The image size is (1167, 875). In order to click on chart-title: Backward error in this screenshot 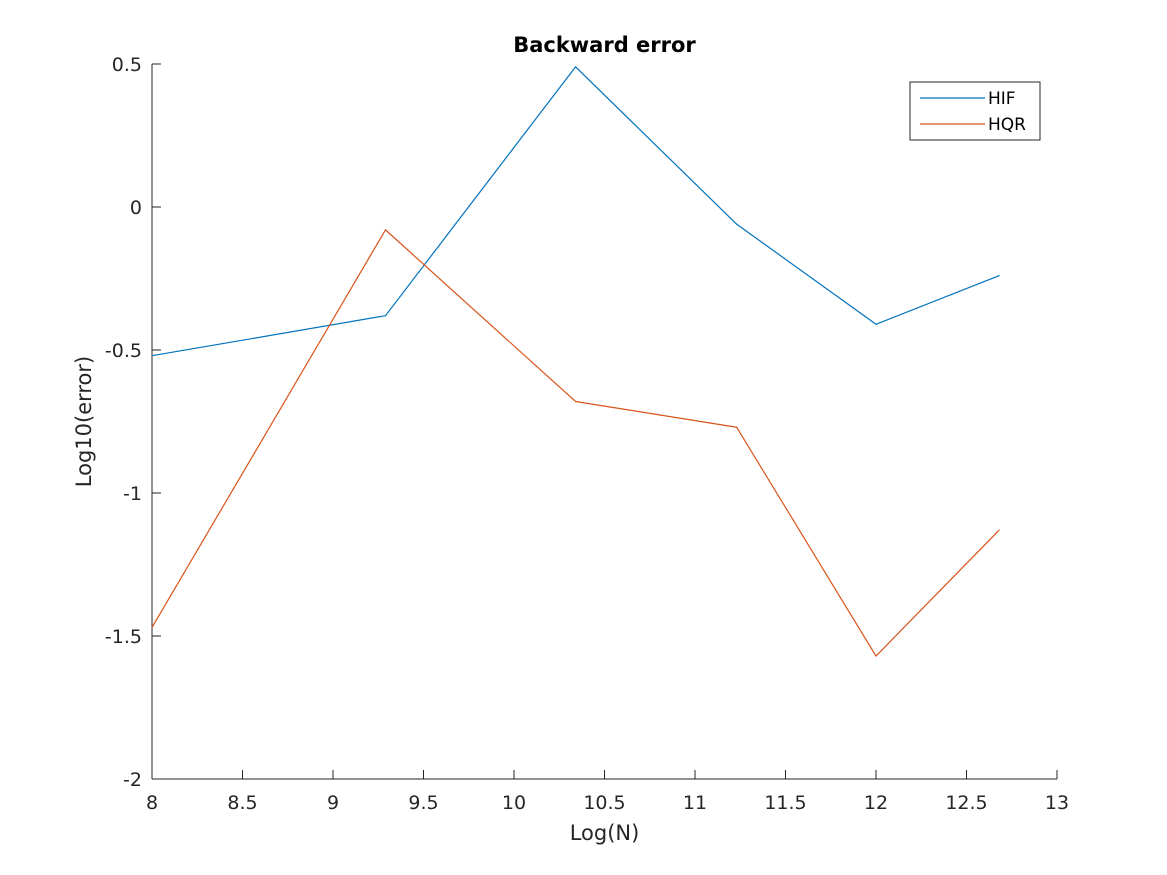, I will do `click(604, 45)`.